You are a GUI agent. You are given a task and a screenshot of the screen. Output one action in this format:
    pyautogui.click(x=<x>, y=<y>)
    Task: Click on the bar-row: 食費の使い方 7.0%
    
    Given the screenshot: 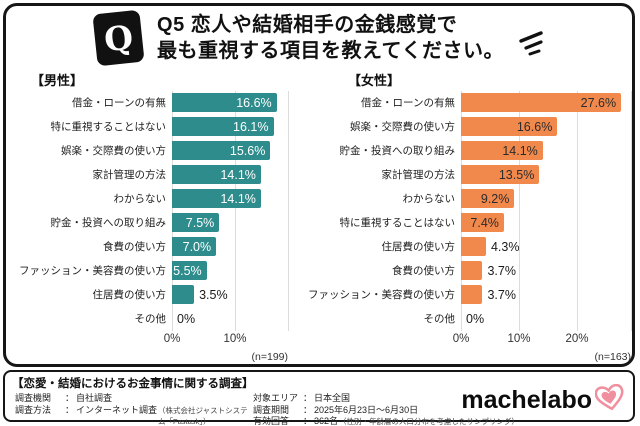 What is the action you would take?
    pyautogui.click(x=178, y=247)
    